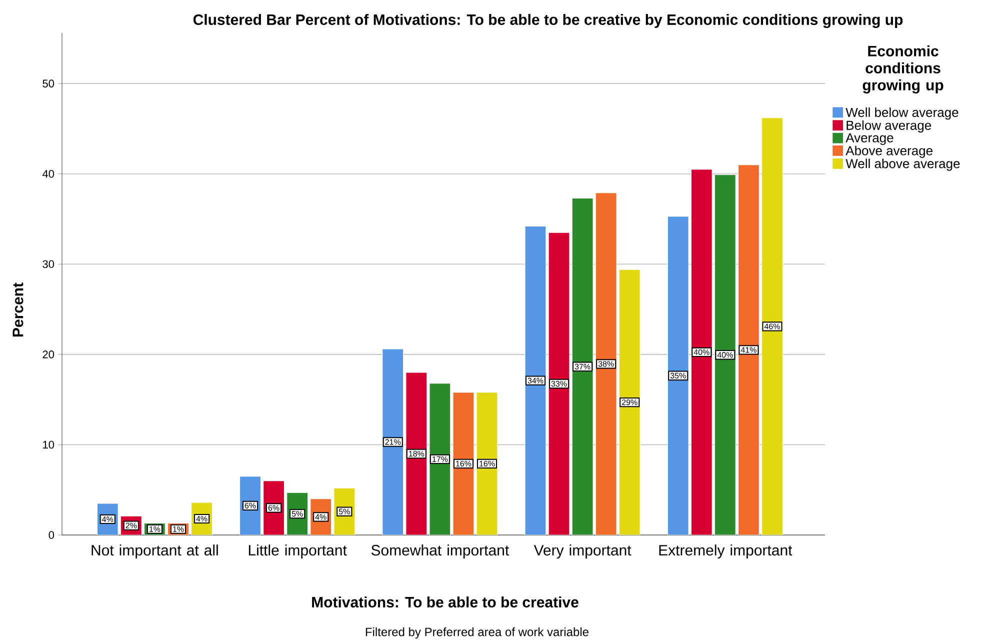 The height and width of the screenshot is (642, 984). I want to click on data-label: 2%, so click(131, 525).